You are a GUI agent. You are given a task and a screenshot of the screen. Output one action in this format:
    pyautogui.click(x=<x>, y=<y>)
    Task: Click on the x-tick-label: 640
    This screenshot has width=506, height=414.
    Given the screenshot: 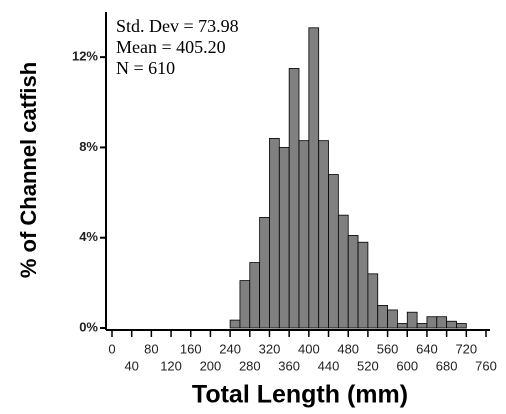 What is the action you would take?
    pyautogui.click(x=427, y=348)
    